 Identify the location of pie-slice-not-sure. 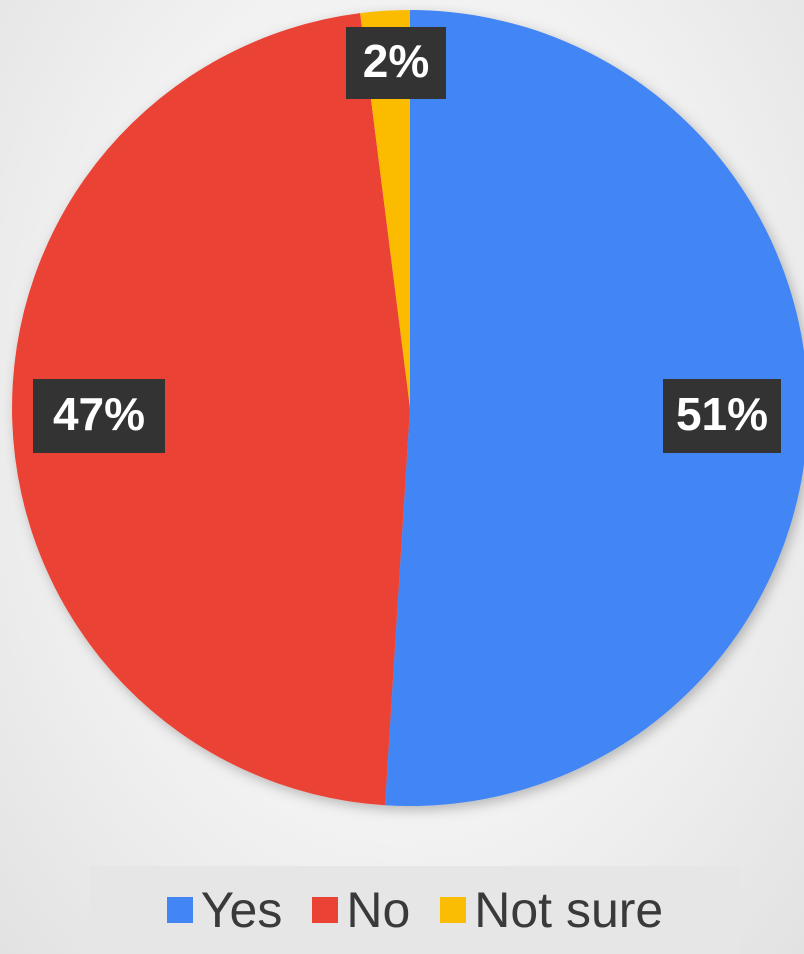
(385, 209).